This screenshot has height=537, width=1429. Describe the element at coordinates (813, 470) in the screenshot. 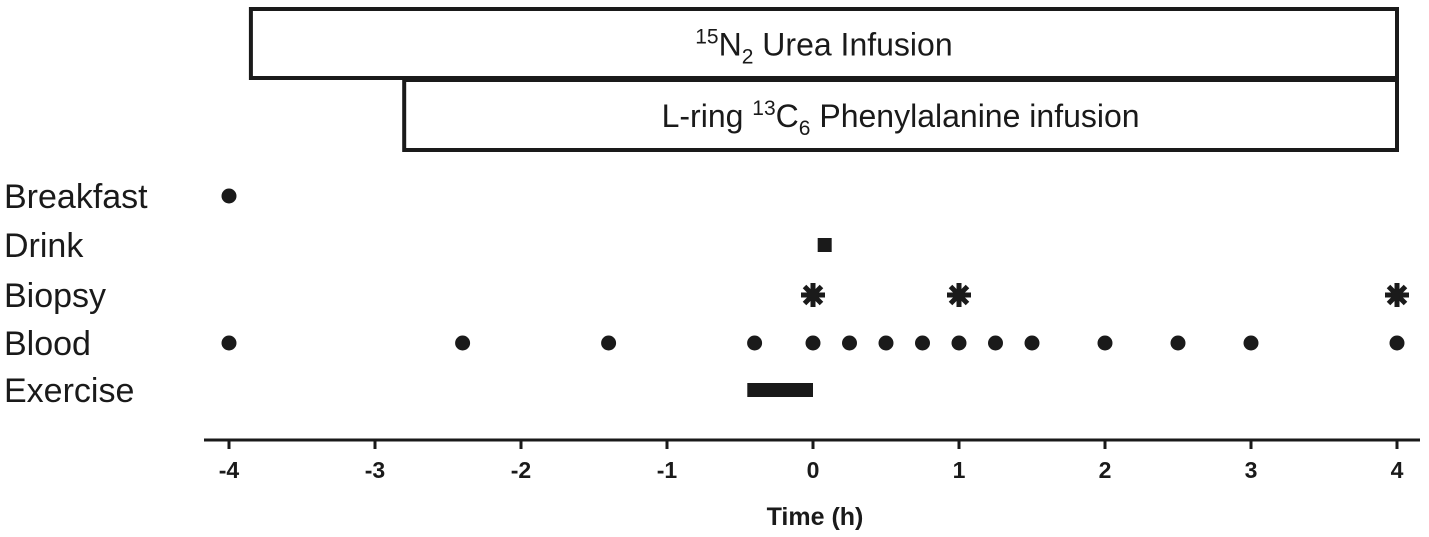

I see `x-tick-label-4: 0` at that location.